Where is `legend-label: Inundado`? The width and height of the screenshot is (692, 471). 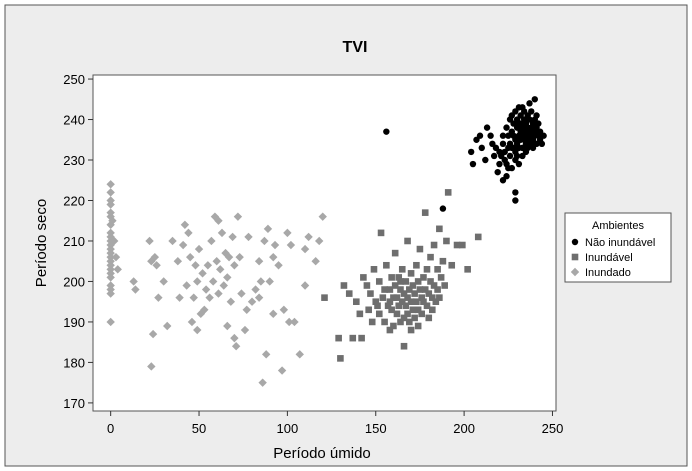
legend-label: Inundado is located at coordinates (608, 273).